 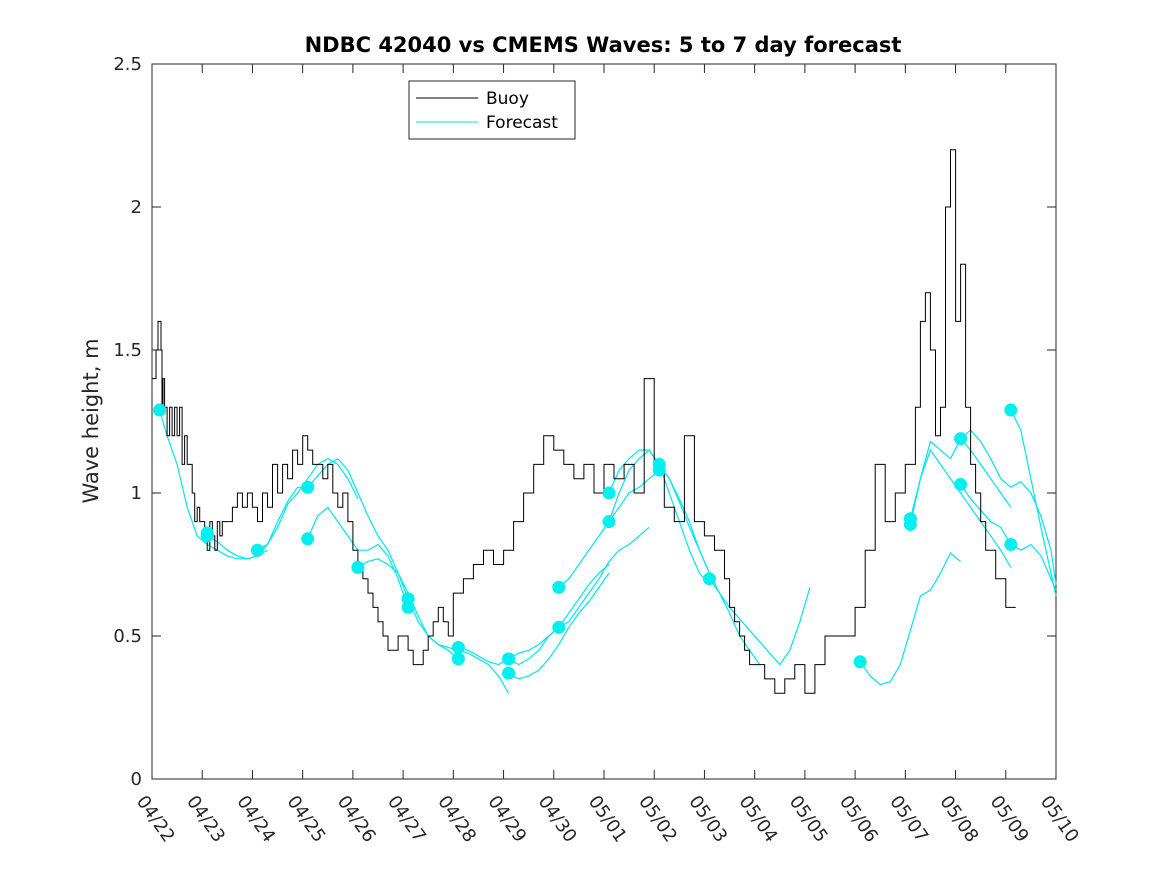 What do you see at coordinates (456, 819) in the screenshot?
I see `x-tick-label: 04/28` at bounding box center [456, 819].